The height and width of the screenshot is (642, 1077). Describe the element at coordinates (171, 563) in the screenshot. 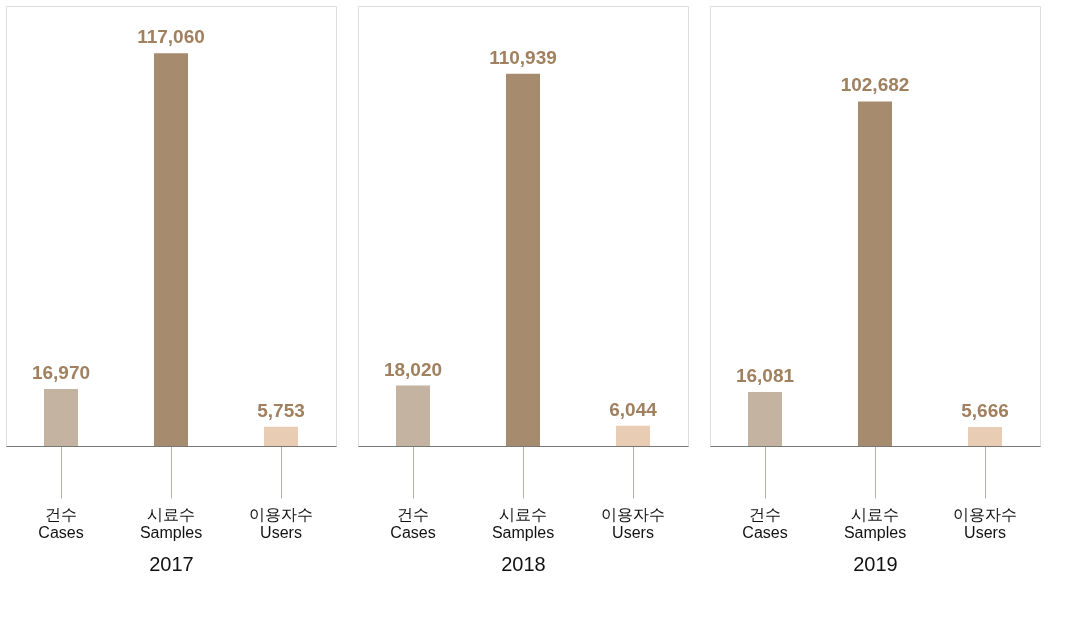

I see `x-axis-title: 2017` at that location.